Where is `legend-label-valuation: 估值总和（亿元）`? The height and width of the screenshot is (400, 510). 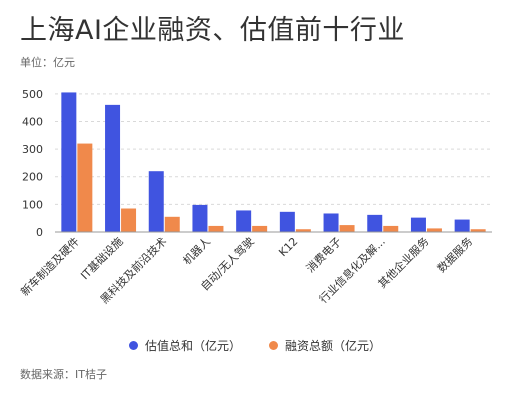 legend-label-valuation: 估值总和（亿元） is located at coordinates (192, 346).